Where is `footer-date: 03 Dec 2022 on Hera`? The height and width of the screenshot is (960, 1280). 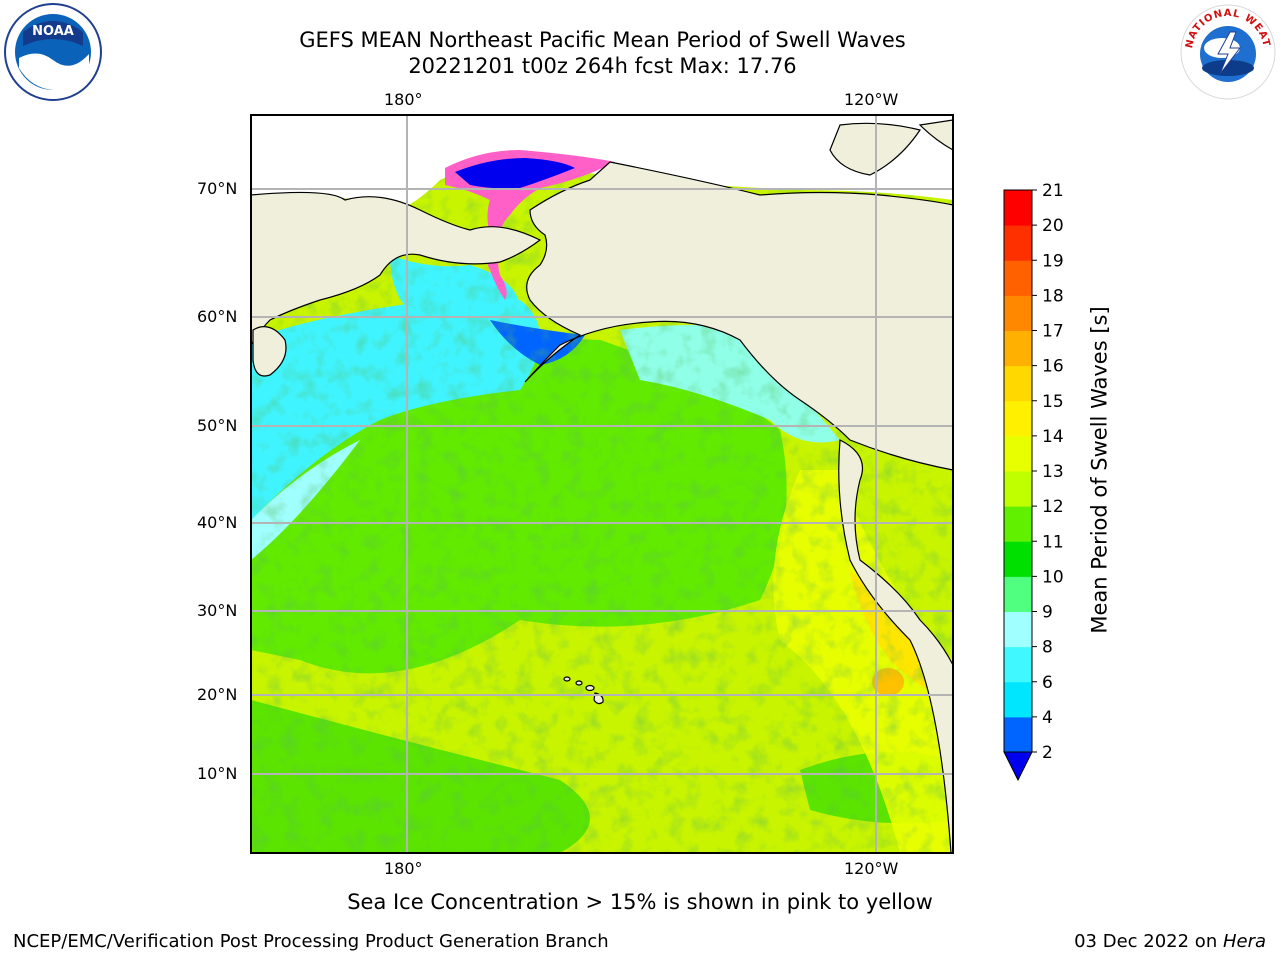 footer-date: 03 Dec 2022 on Hera is located at coordinates (1170, 941).